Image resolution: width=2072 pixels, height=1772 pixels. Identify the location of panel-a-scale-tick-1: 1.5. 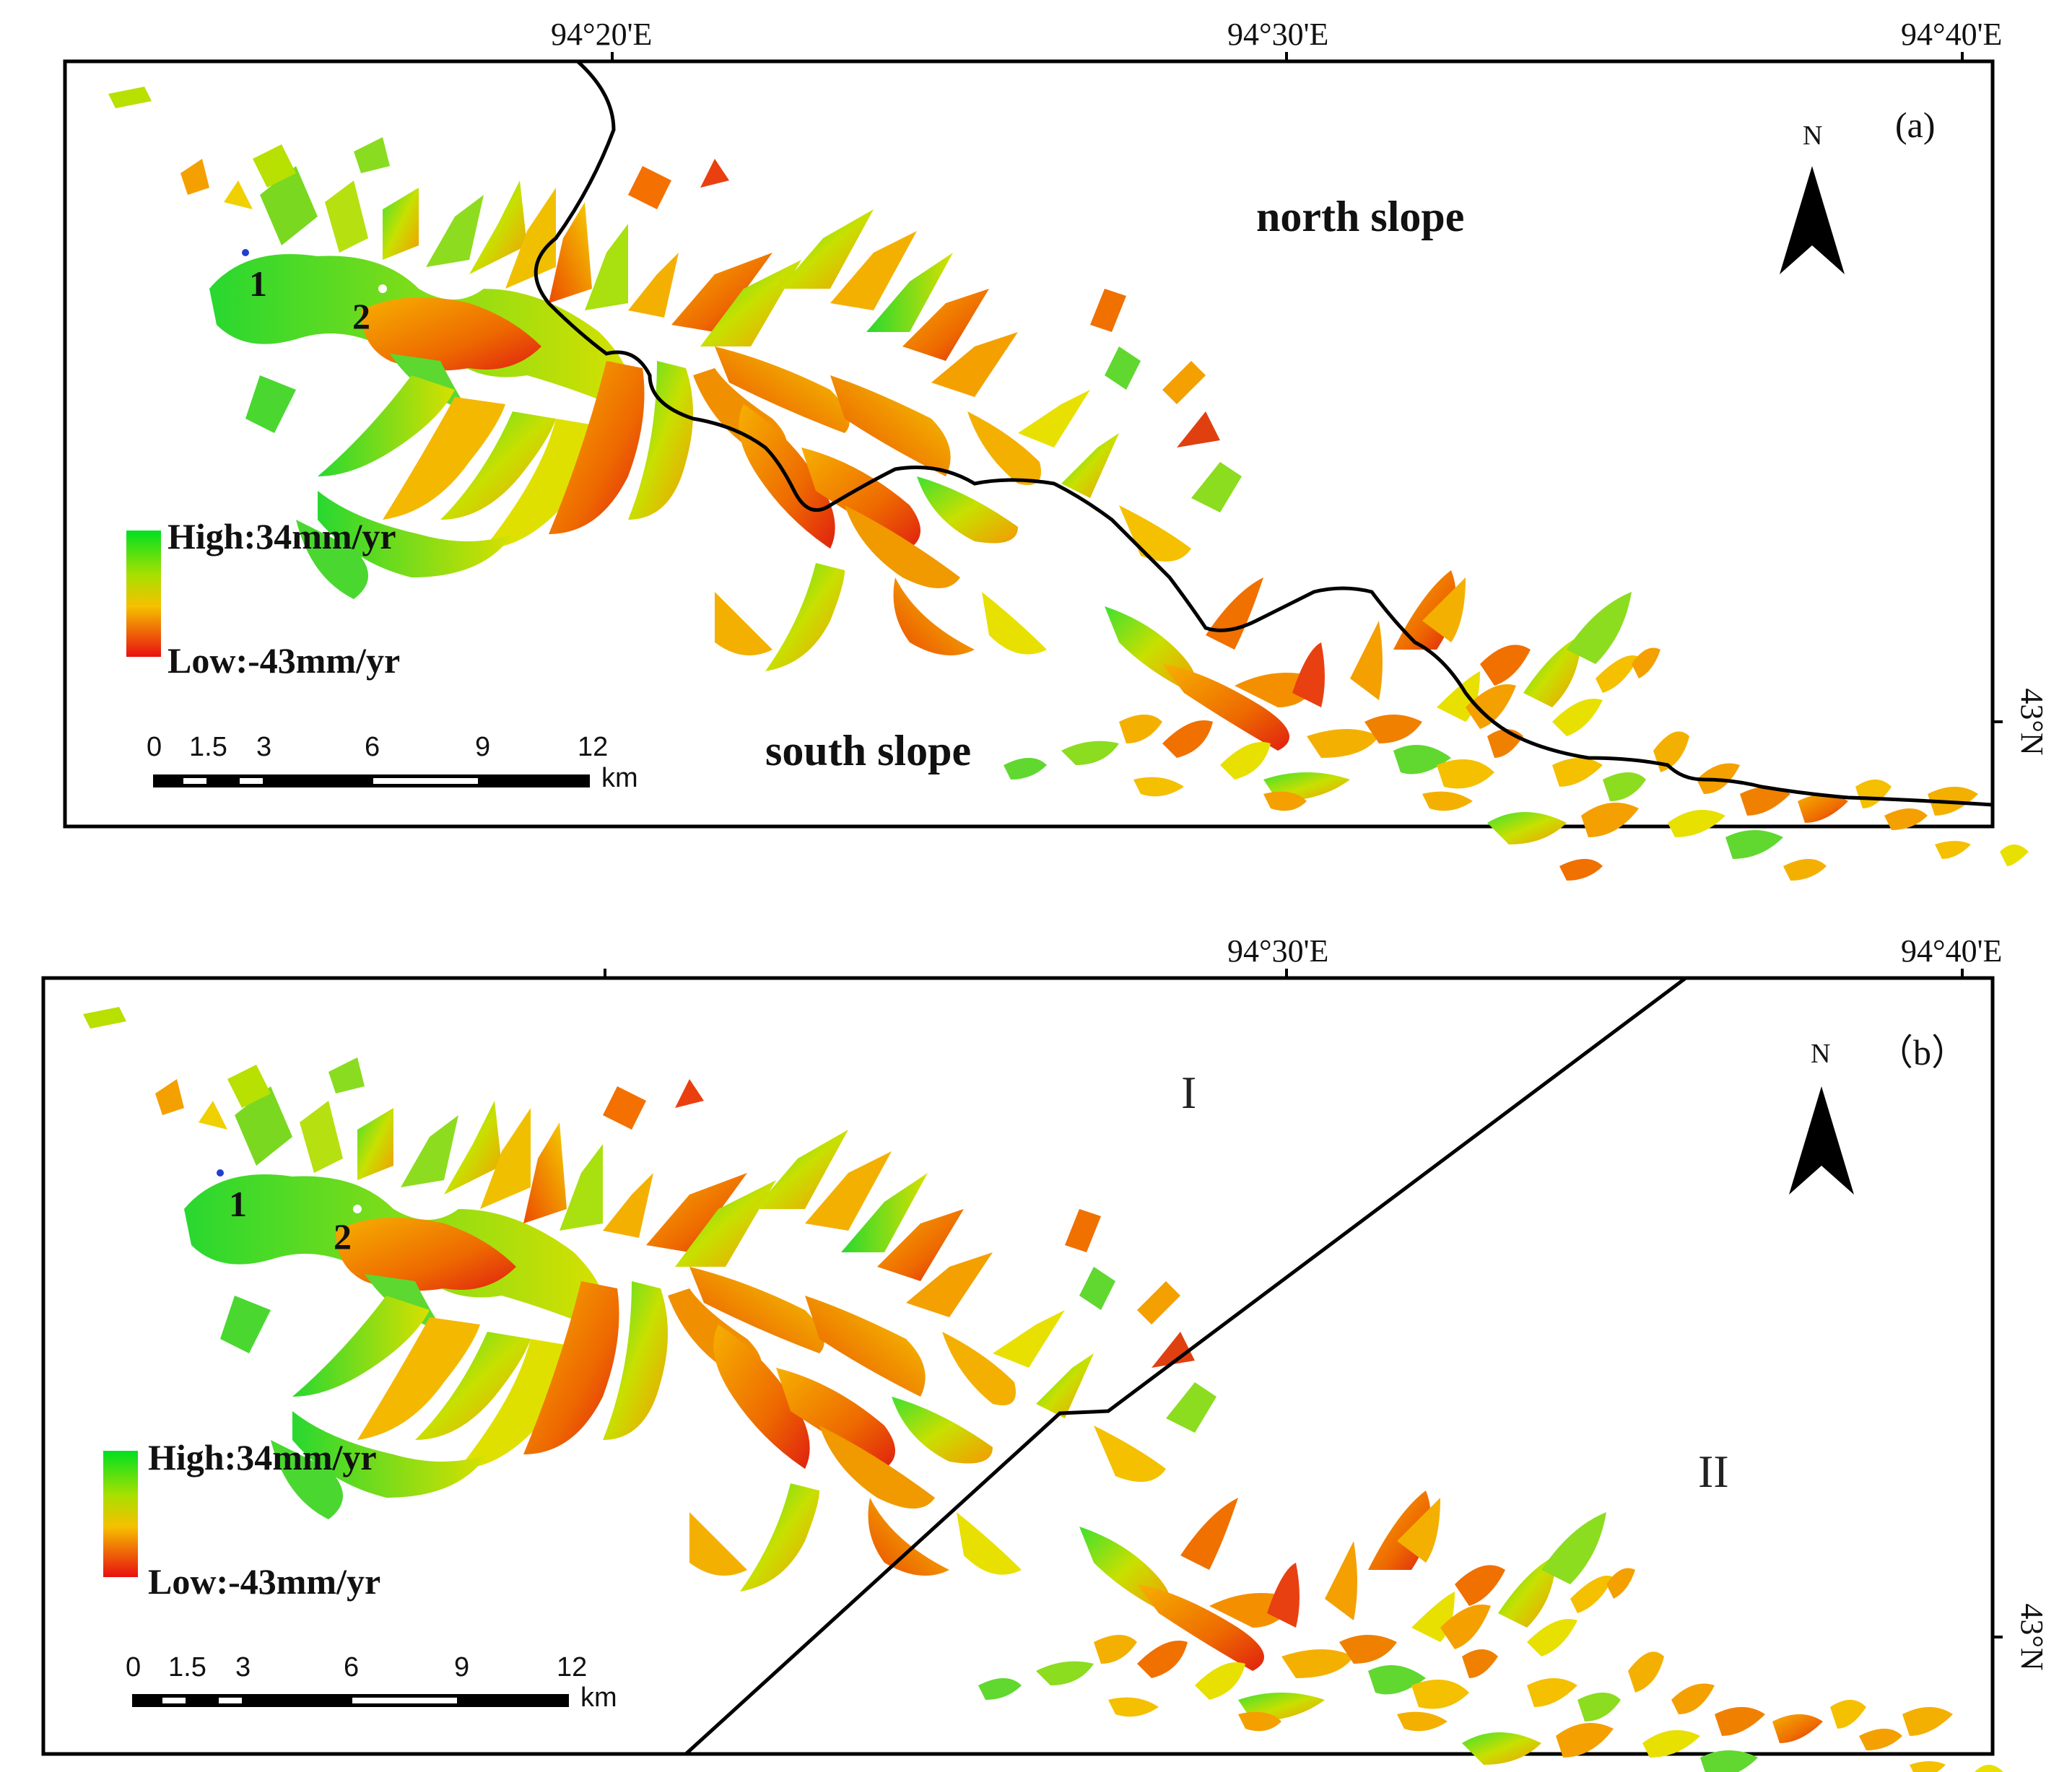
(208, 747).